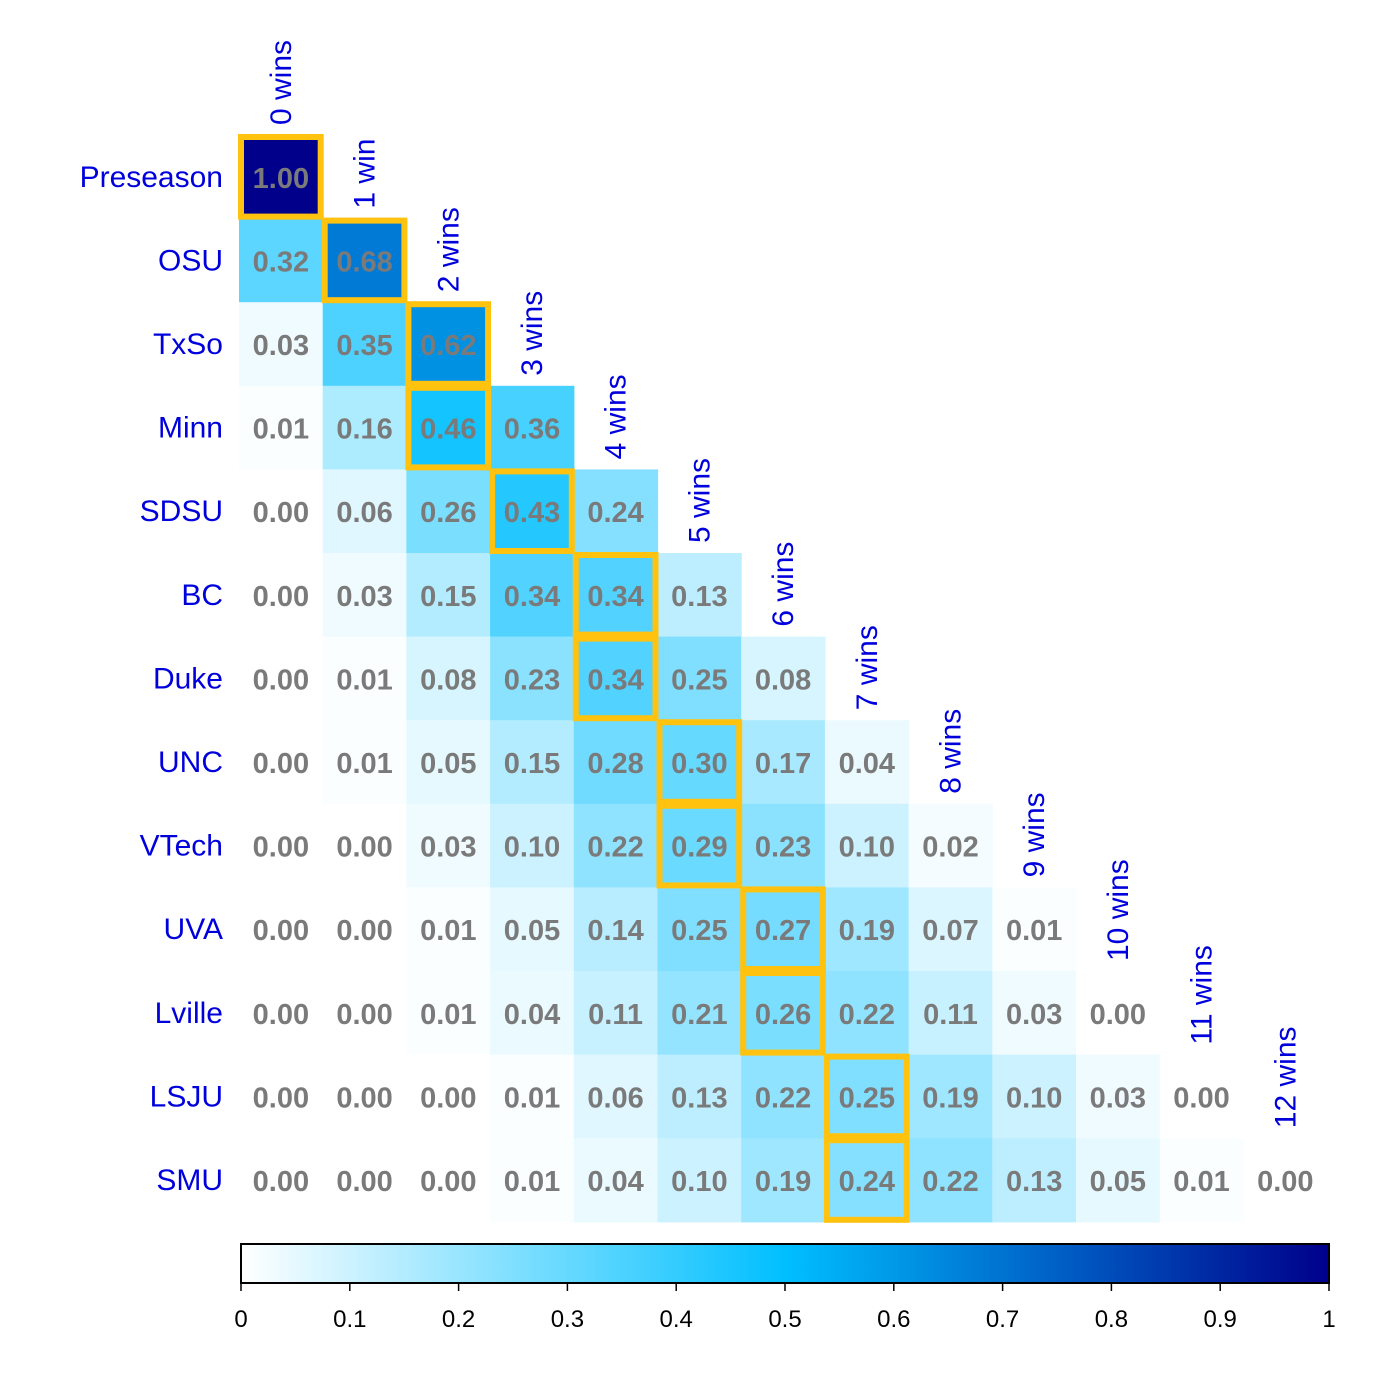 The width and height of the screenshot is (1400, 1400). Describe the element at coordinates (615, 931) in the screenshot. I see `cell-value-label: 0.14` at that location.